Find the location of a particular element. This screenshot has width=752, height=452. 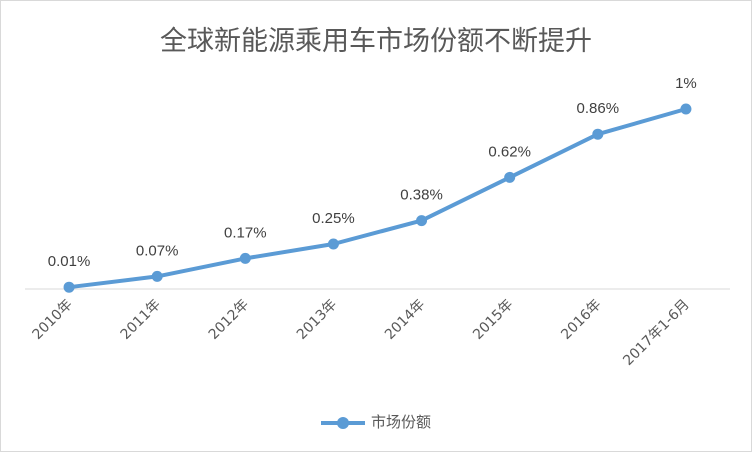

data-label: 0.01% is located at coordinates (69, 261).